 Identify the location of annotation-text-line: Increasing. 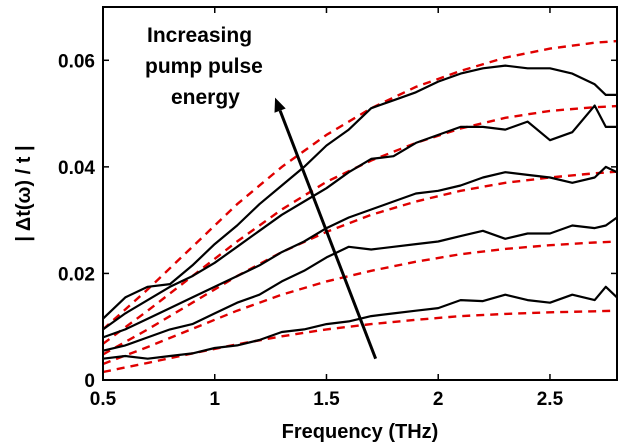
(199, 35).